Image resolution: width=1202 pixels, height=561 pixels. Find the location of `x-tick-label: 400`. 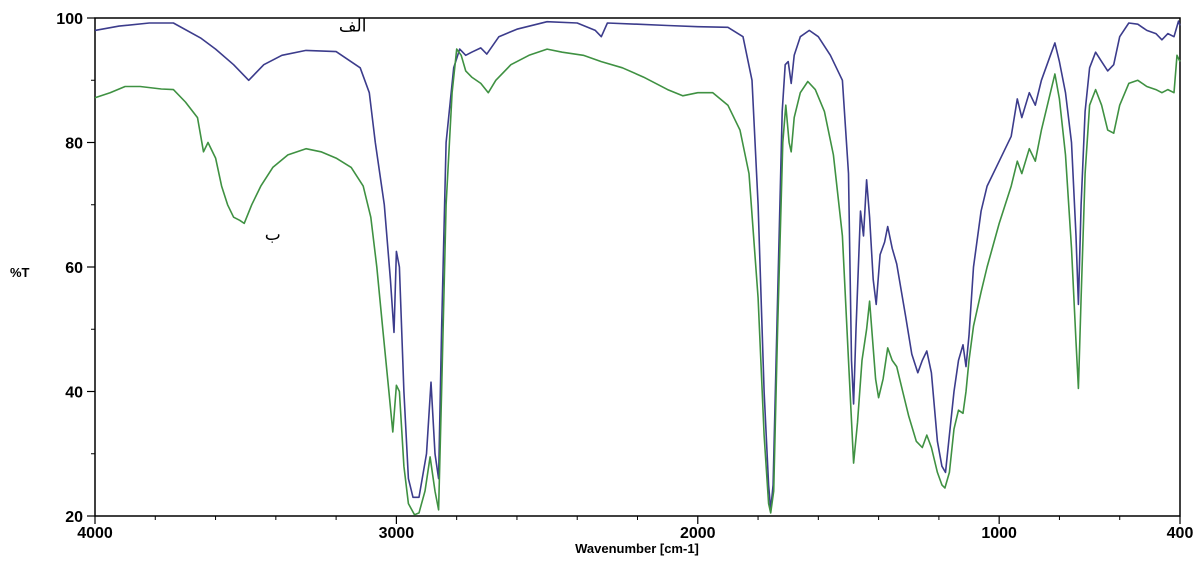

x-tick-label: 400 is located at coordinates (1180, 533).